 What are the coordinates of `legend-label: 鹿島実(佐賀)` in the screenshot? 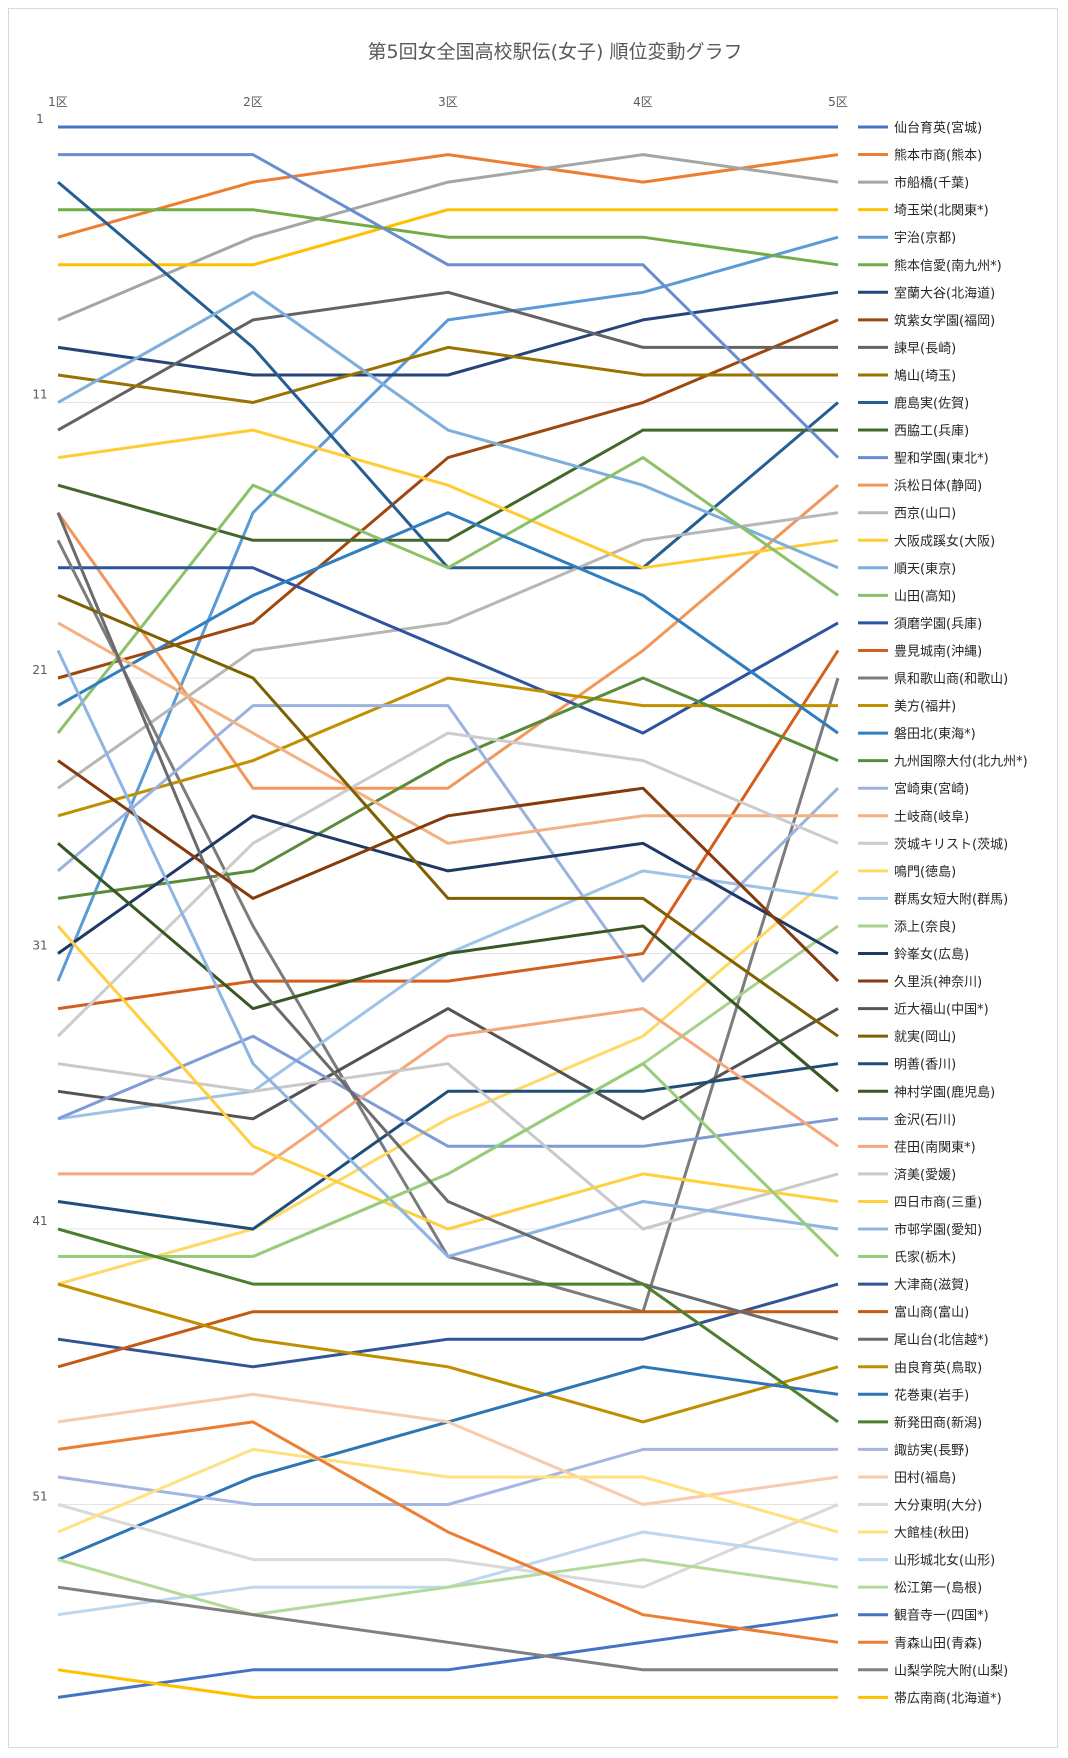 It's located at (931, 404).